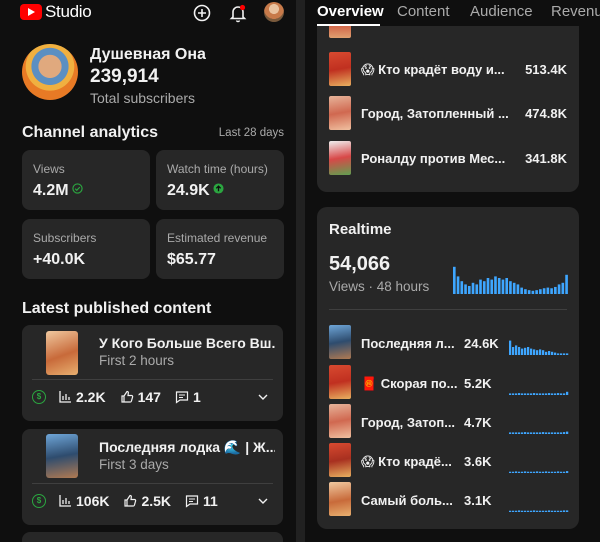 This screenshot has height=542, width=600. What do you see at coordinates (448, 500) in the screenshot?
I see `list-item: Самый боль... 3.1K` at bounding box center [448, 500].